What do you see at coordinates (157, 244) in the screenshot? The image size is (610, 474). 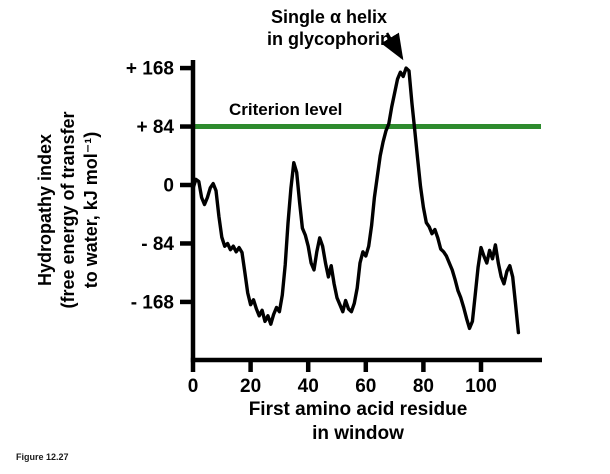 I see `svg-text: - 84` at bounding box center [157, 244].